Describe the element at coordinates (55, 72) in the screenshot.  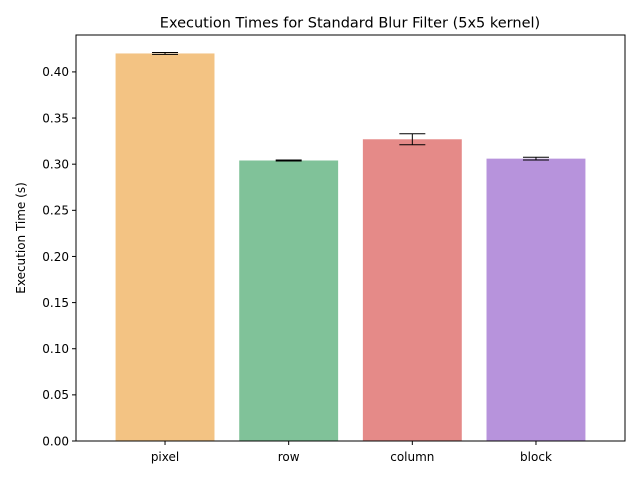
I see `y-tick-label: 0.40` at that location.